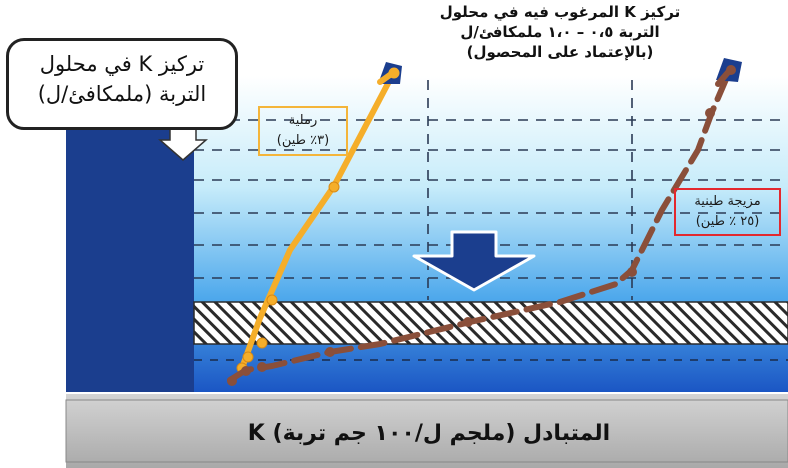  Describe the element at coordinates (727, 221) in the screenshot. I see `loam-label-line-2: (٢٥ ٪ طين)` at that location.